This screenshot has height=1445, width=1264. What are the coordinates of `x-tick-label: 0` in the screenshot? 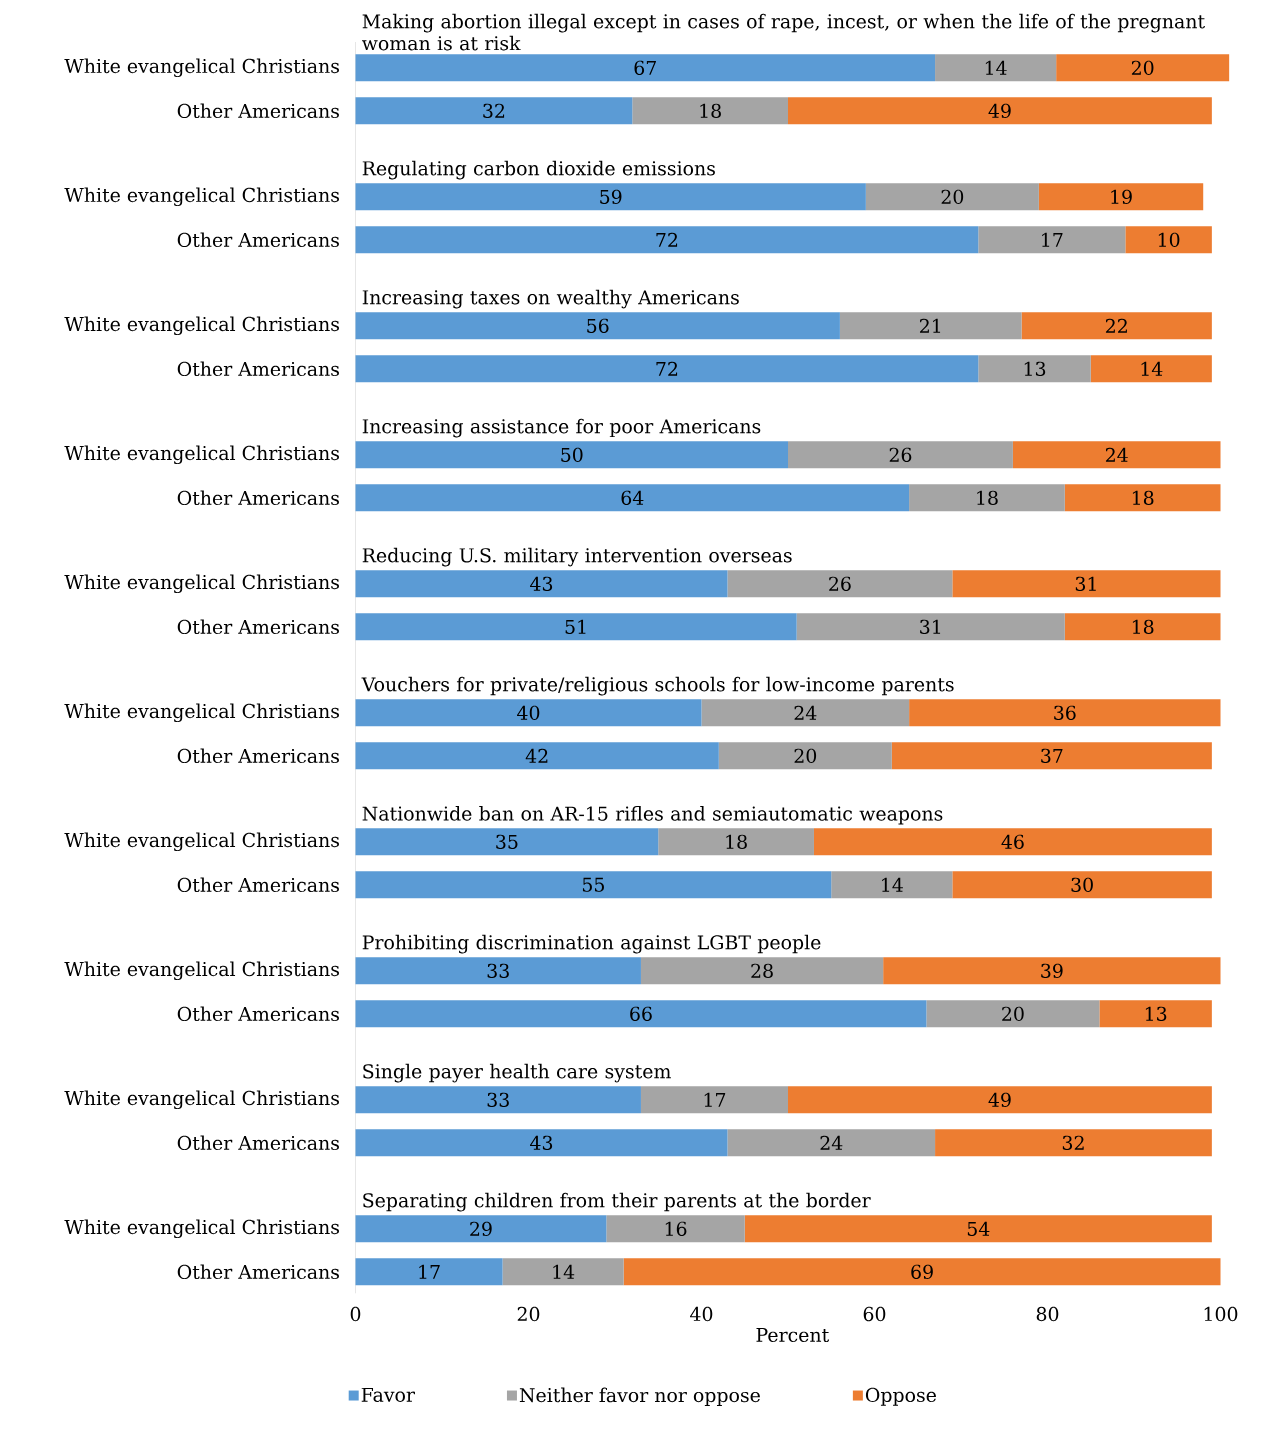 It's located at (355, 1314).